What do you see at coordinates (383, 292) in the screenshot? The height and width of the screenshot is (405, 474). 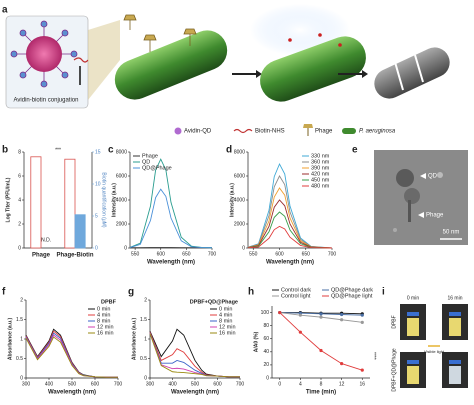 I see `panel-label: i` at bounding box center [383, 292].